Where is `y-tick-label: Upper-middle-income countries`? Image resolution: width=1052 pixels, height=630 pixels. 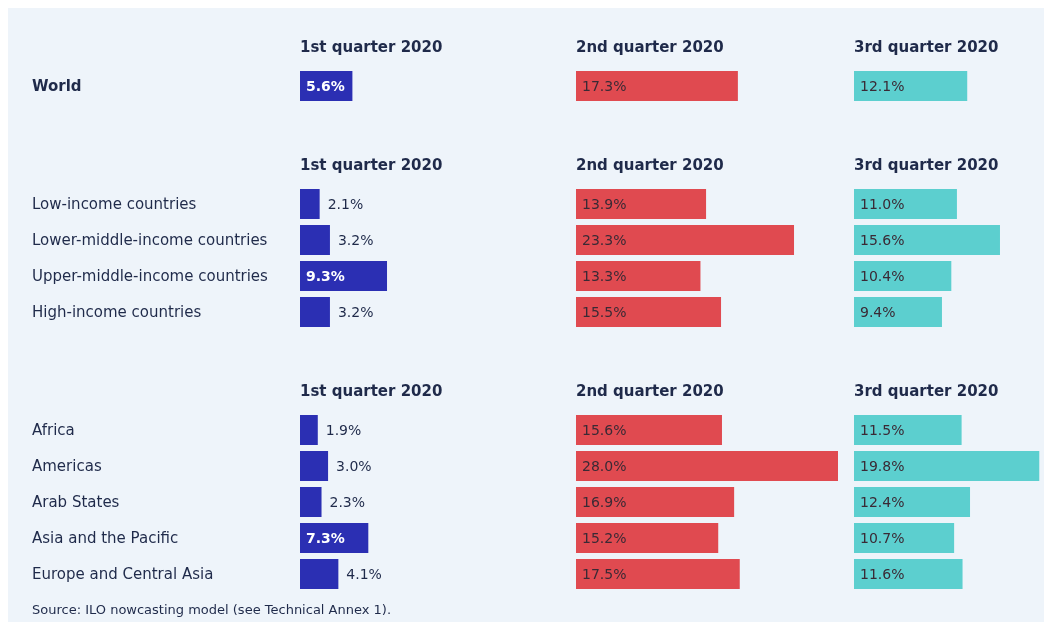 y-tick-label: Upper-middle-income countries is located at coordinates (150, 276).